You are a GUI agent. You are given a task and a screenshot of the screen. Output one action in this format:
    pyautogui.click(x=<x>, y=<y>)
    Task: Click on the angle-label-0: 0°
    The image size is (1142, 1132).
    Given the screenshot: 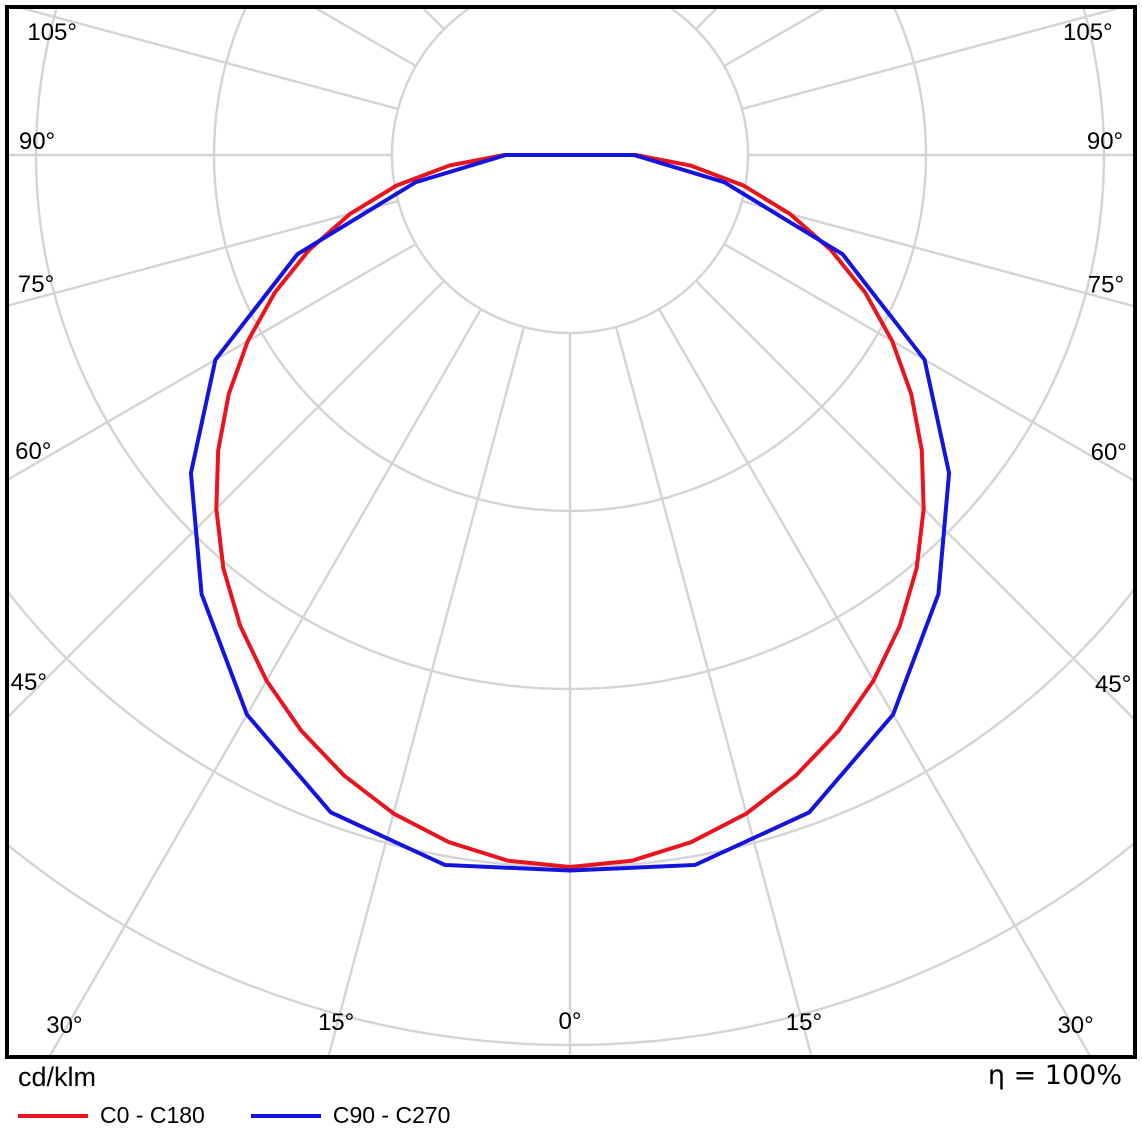 What is the action you would take?
    pyautogui.click(x=570, y=1021)
    